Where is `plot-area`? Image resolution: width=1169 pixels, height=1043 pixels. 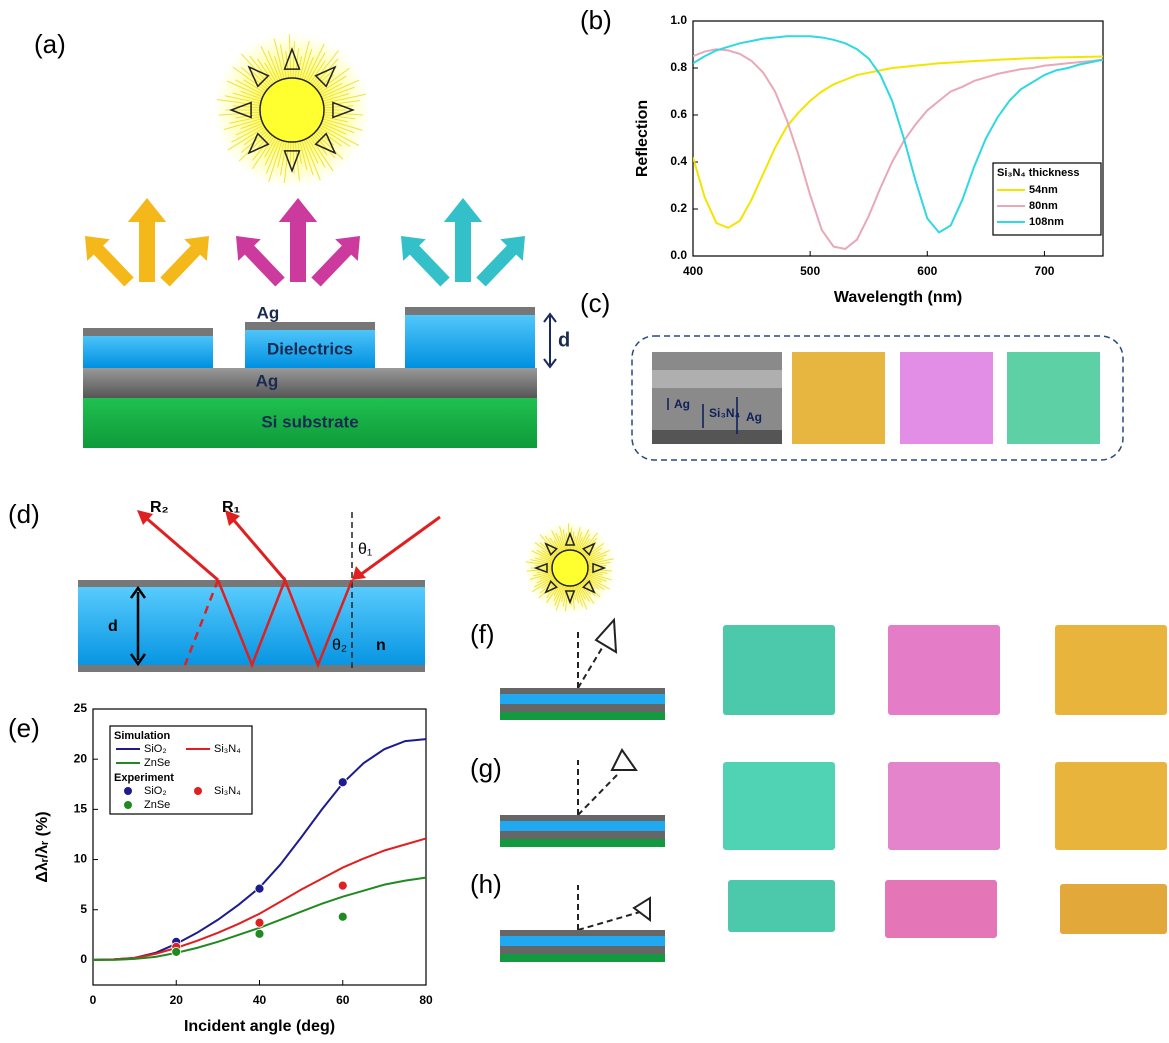 plot-area is located at coordinates (898, 143).